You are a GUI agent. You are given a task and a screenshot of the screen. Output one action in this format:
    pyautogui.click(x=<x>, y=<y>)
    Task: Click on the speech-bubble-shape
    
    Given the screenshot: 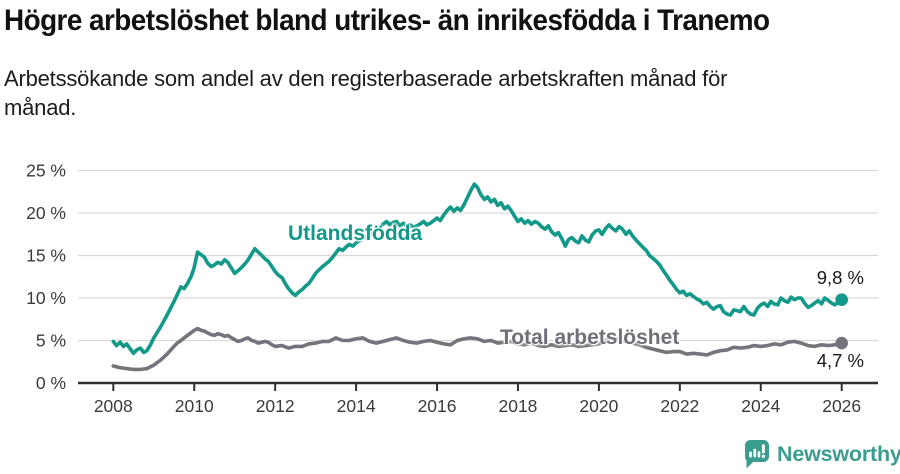 What is the action you would take?
    pyautogui.click(x=756, y=454)
    